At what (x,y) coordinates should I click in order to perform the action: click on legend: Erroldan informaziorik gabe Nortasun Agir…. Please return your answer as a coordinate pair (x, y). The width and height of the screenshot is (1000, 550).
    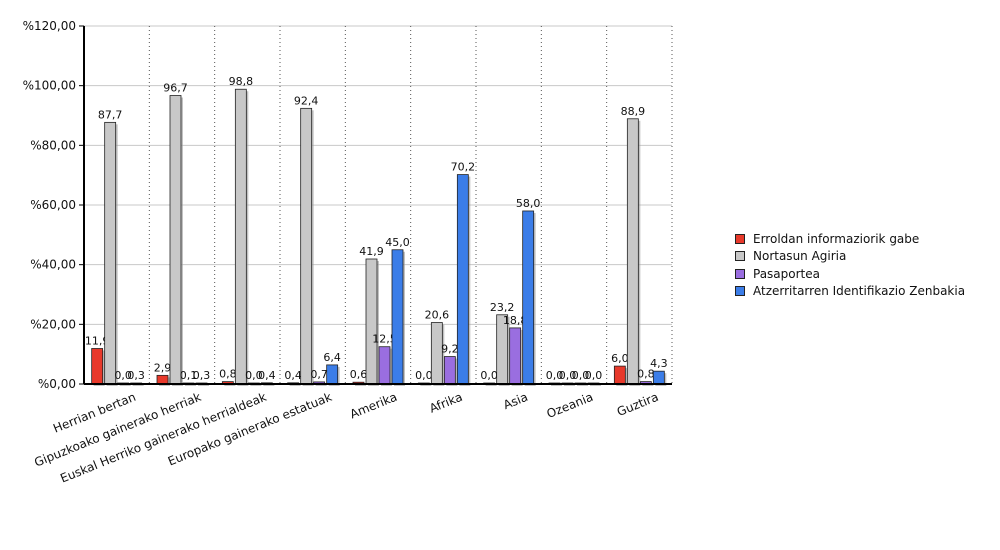
    Looking at the image, I should click on (850, 265).